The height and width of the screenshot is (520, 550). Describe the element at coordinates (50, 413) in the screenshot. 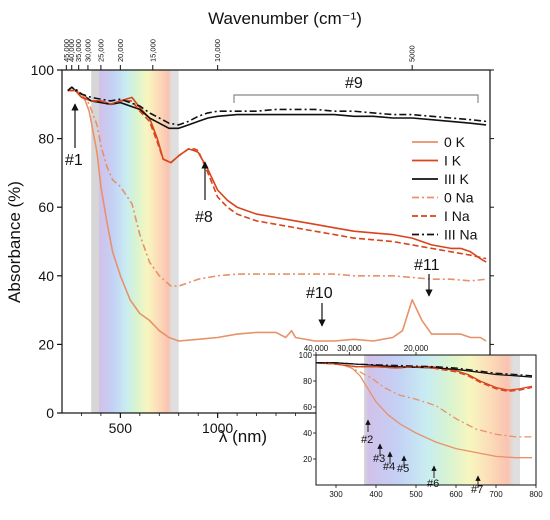

I see `y-tick-label: 0` at that location.